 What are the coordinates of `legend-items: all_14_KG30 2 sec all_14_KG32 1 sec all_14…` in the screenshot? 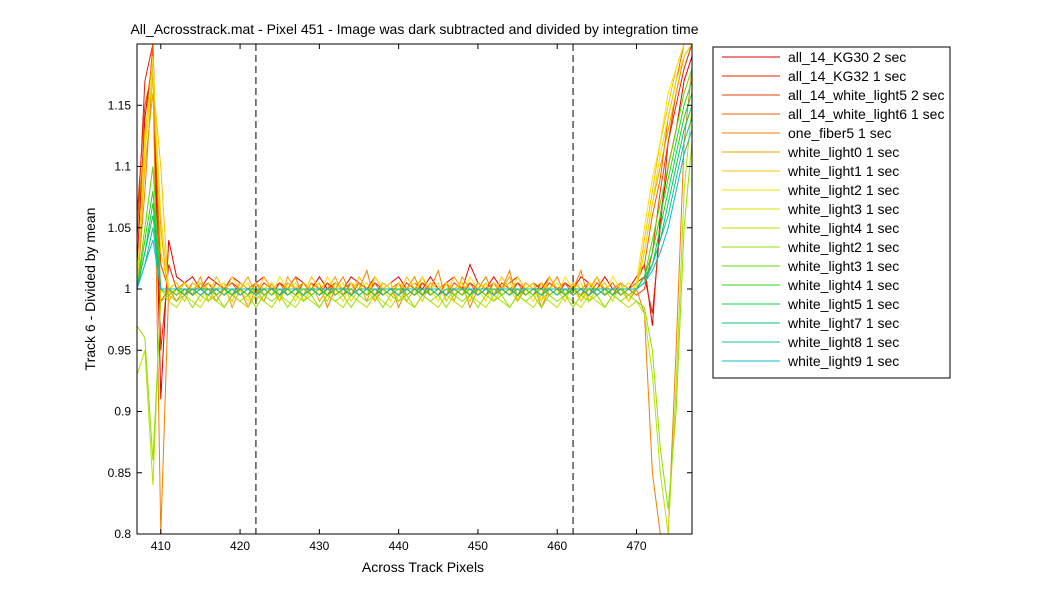 It's located at (833, 209).